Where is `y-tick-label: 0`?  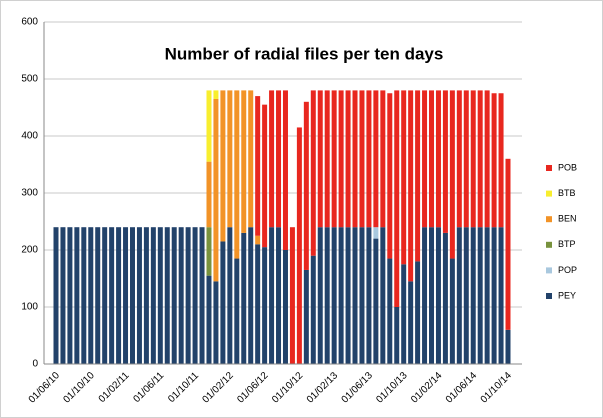
y-tick-label: 0 is located at coordinates (35, 364).